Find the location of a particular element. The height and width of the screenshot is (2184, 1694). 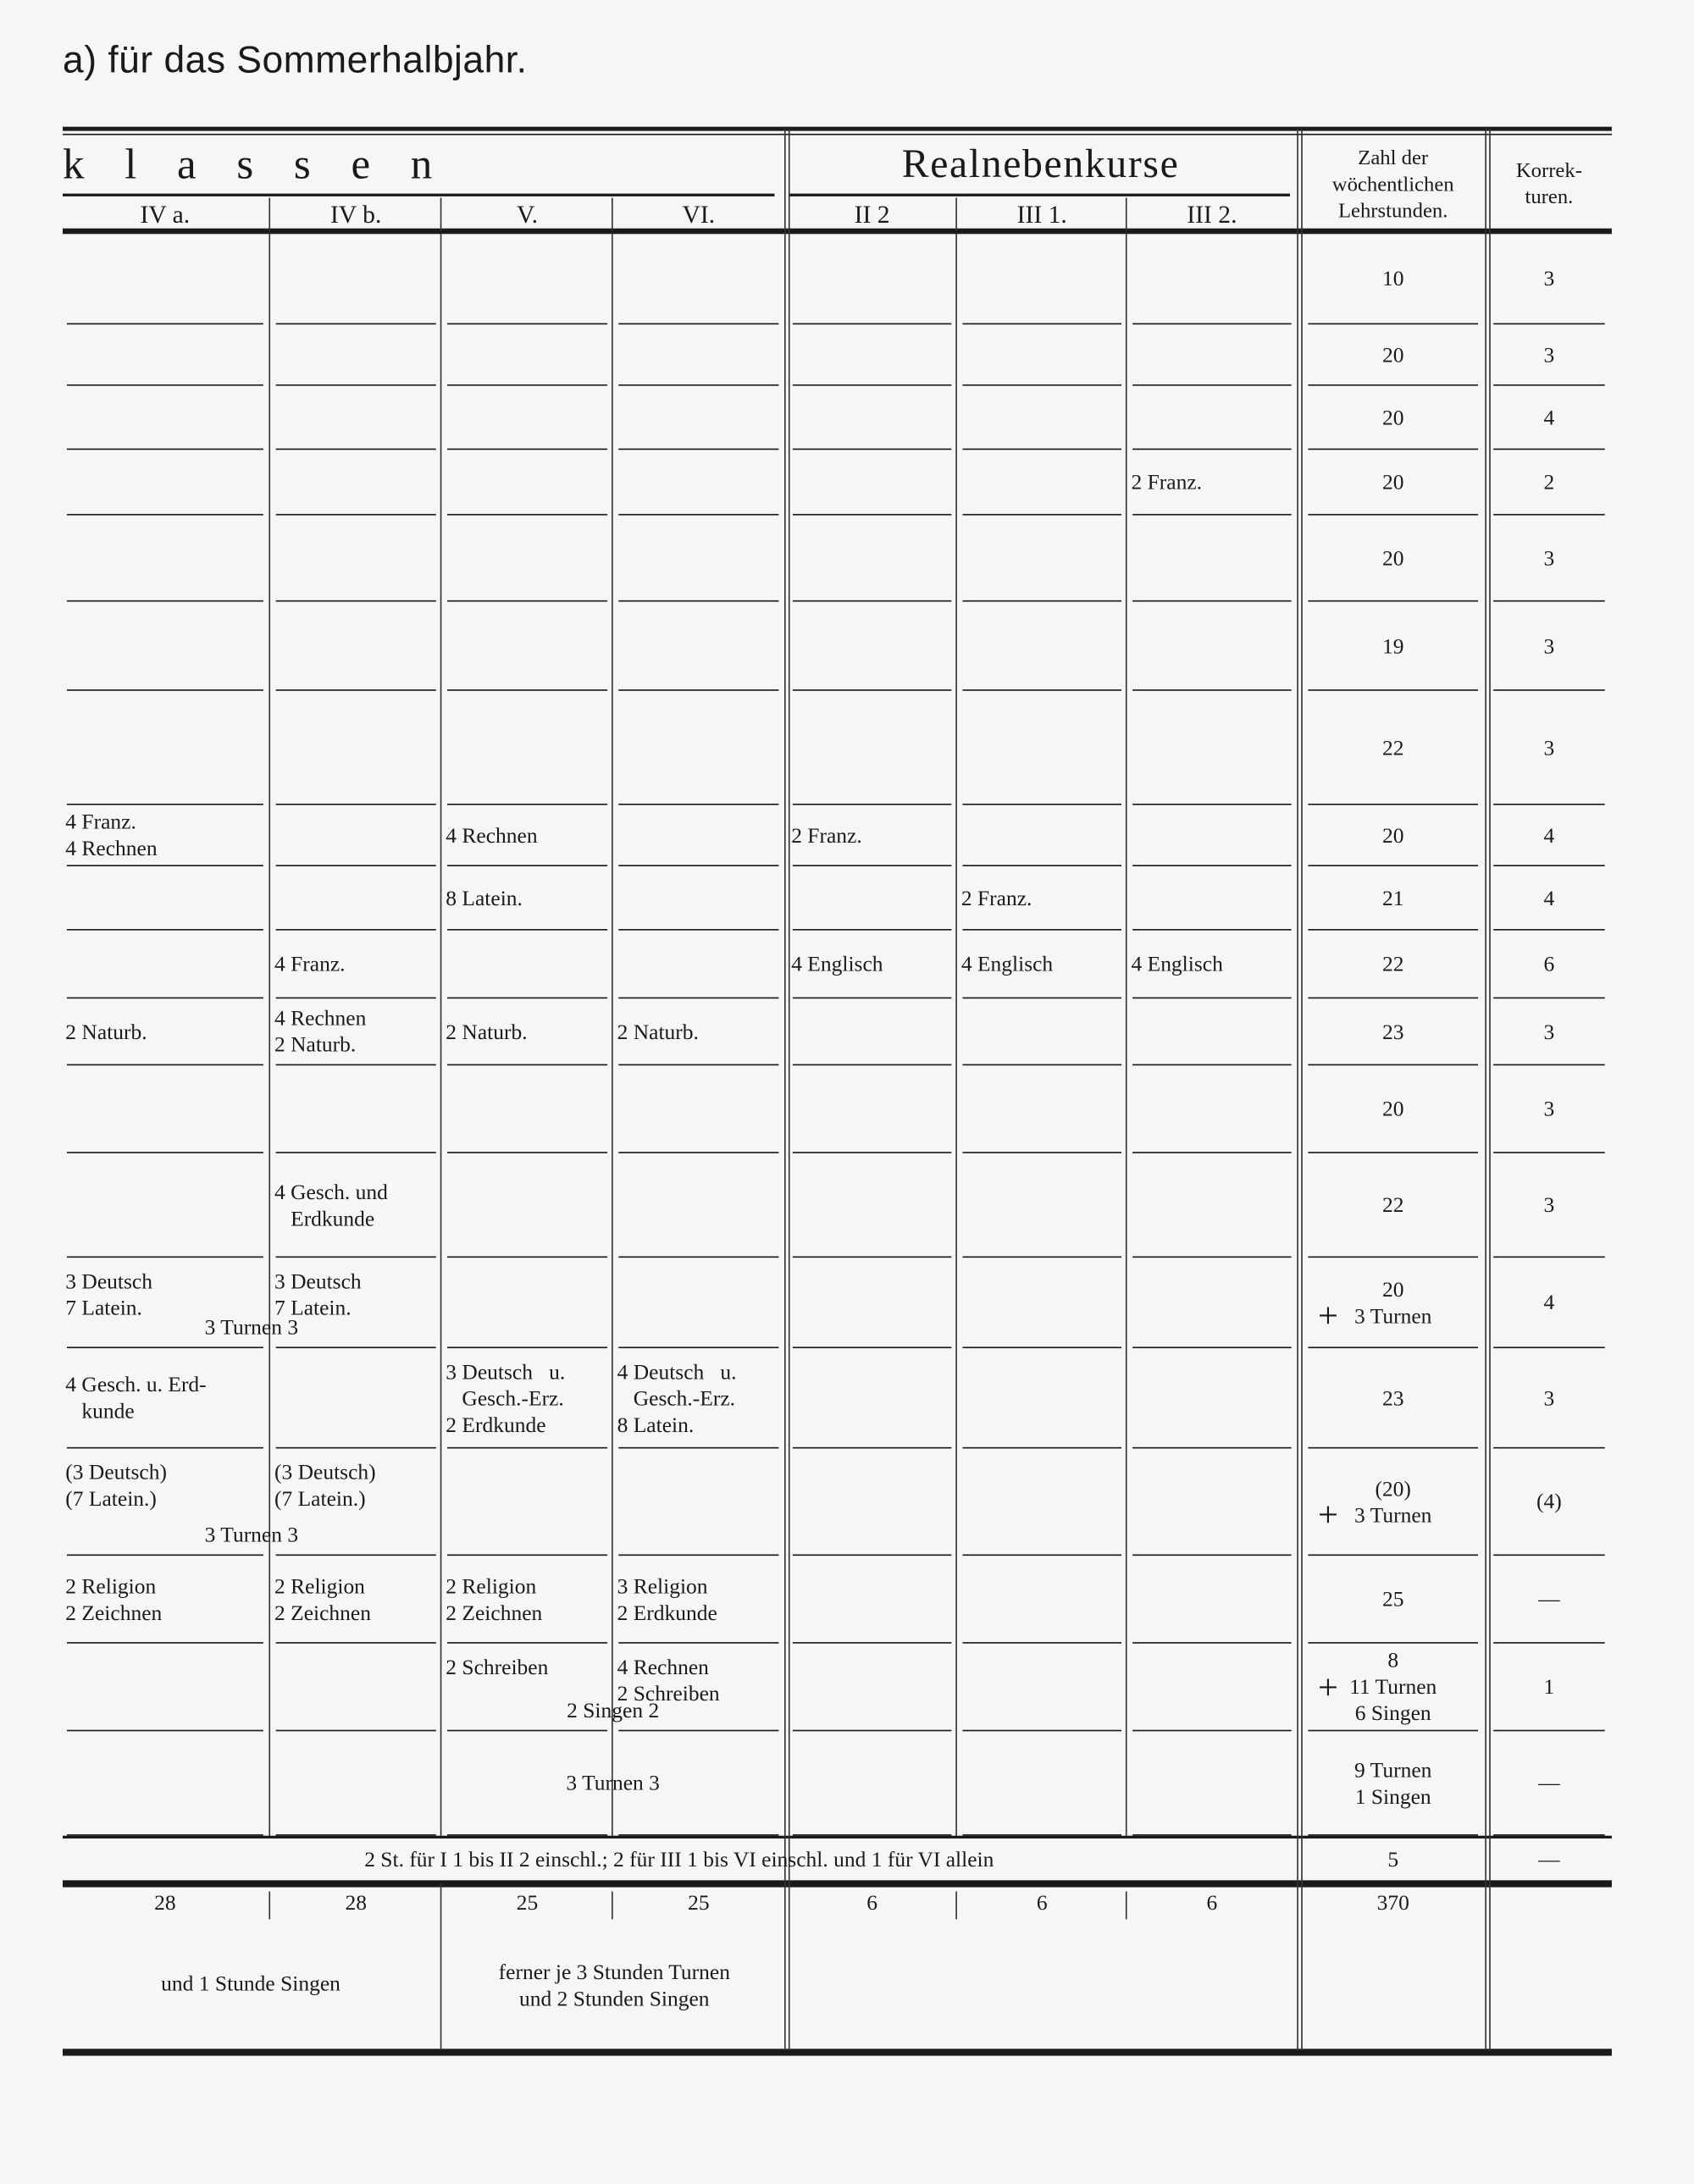

schedule-cell: 3 Deutsch 7 Latein. is located at coordinates (359, 1303).